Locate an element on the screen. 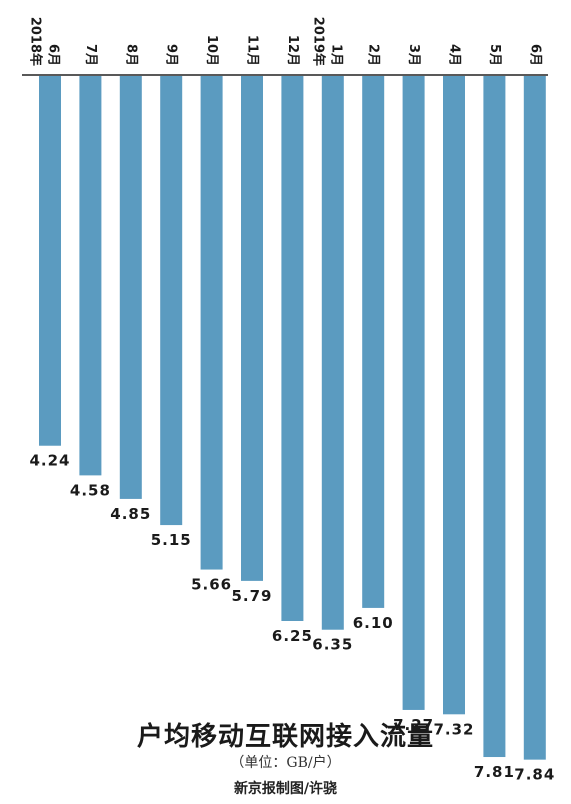 The width and height of the screenshot is (571, 804). month-tick-label: 11月 is located at coordinates (252, 50).